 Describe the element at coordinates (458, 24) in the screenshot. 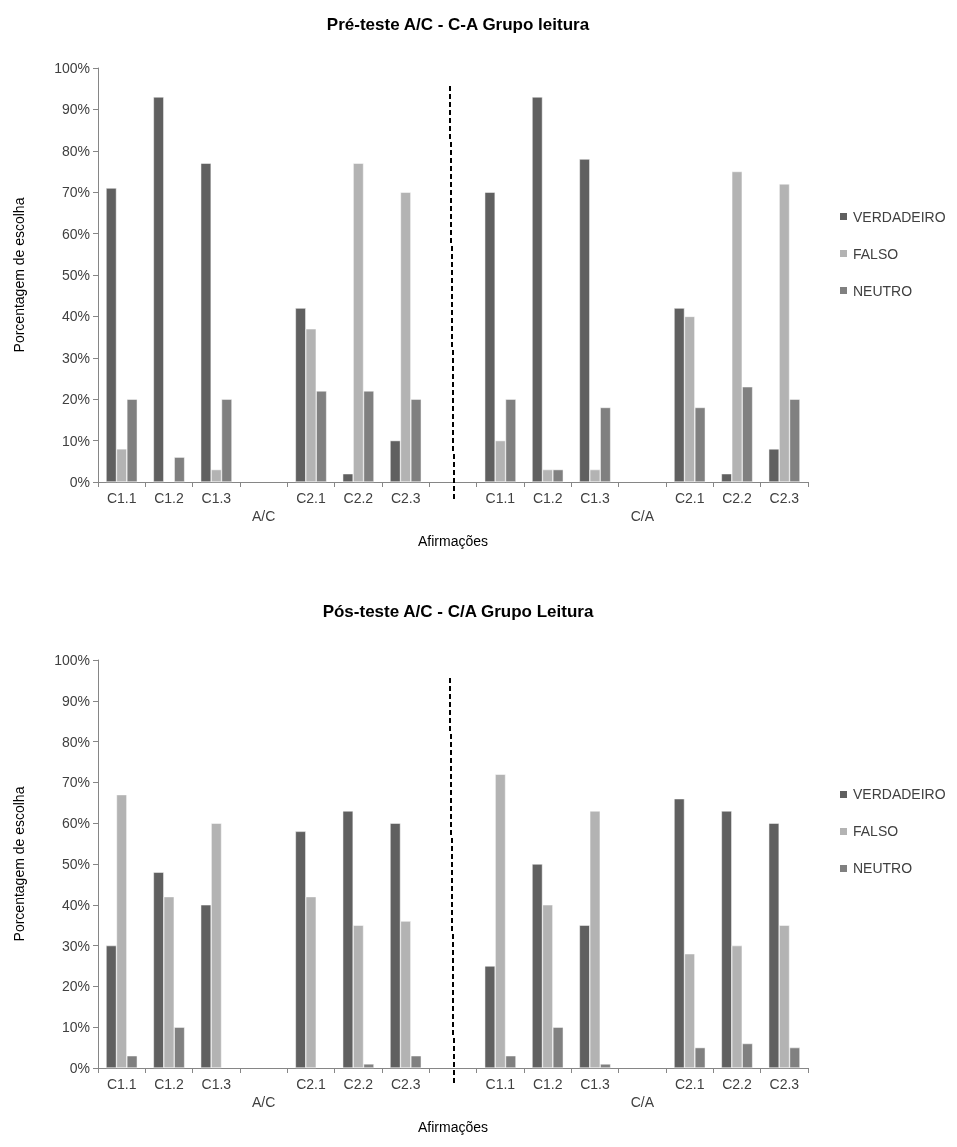

I see `chart-title: Pré-teste A/C - C-A Grupo leitura` at that location.